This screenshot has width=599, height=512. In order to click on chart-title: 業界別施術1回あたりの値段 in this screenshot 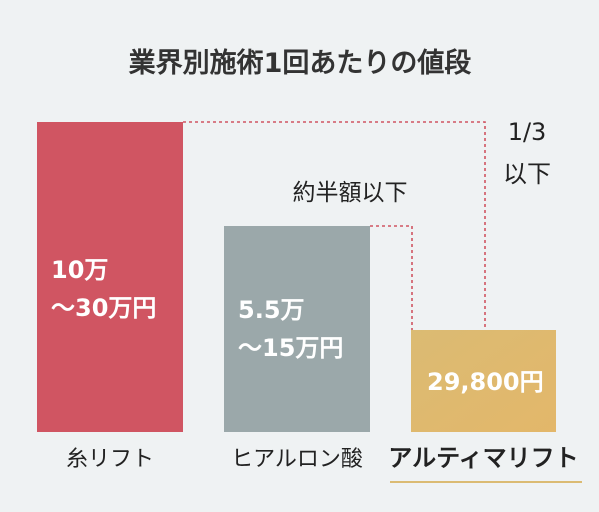, I will do `click(300, 63)`.